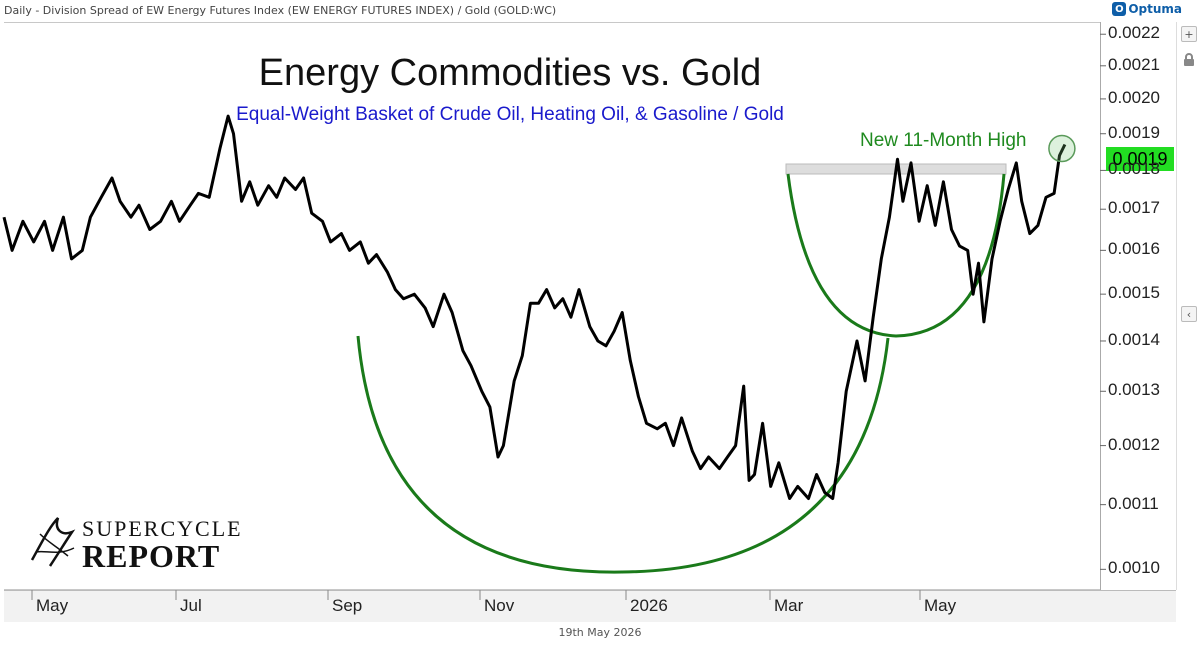 This screenshot has height=646, width=1200. Describe the element at coordinates (1134, 64) in the screenshot. I see `y-tick-label: 0.0021` at that location.